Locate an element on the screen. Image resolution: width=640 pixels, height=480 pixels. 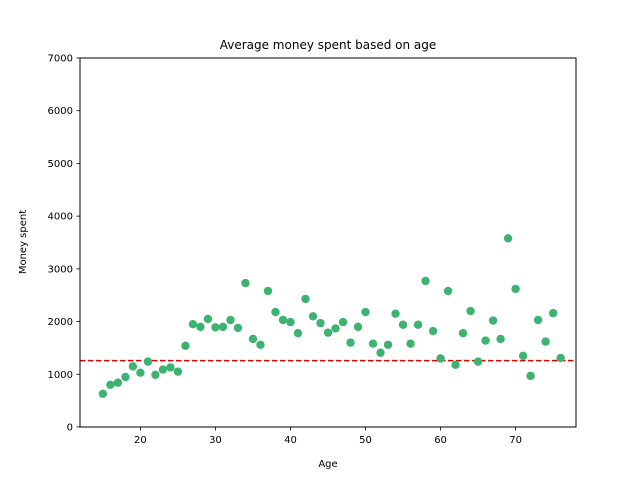
x-tick-label: 50 is located at coordinates (365, 440).